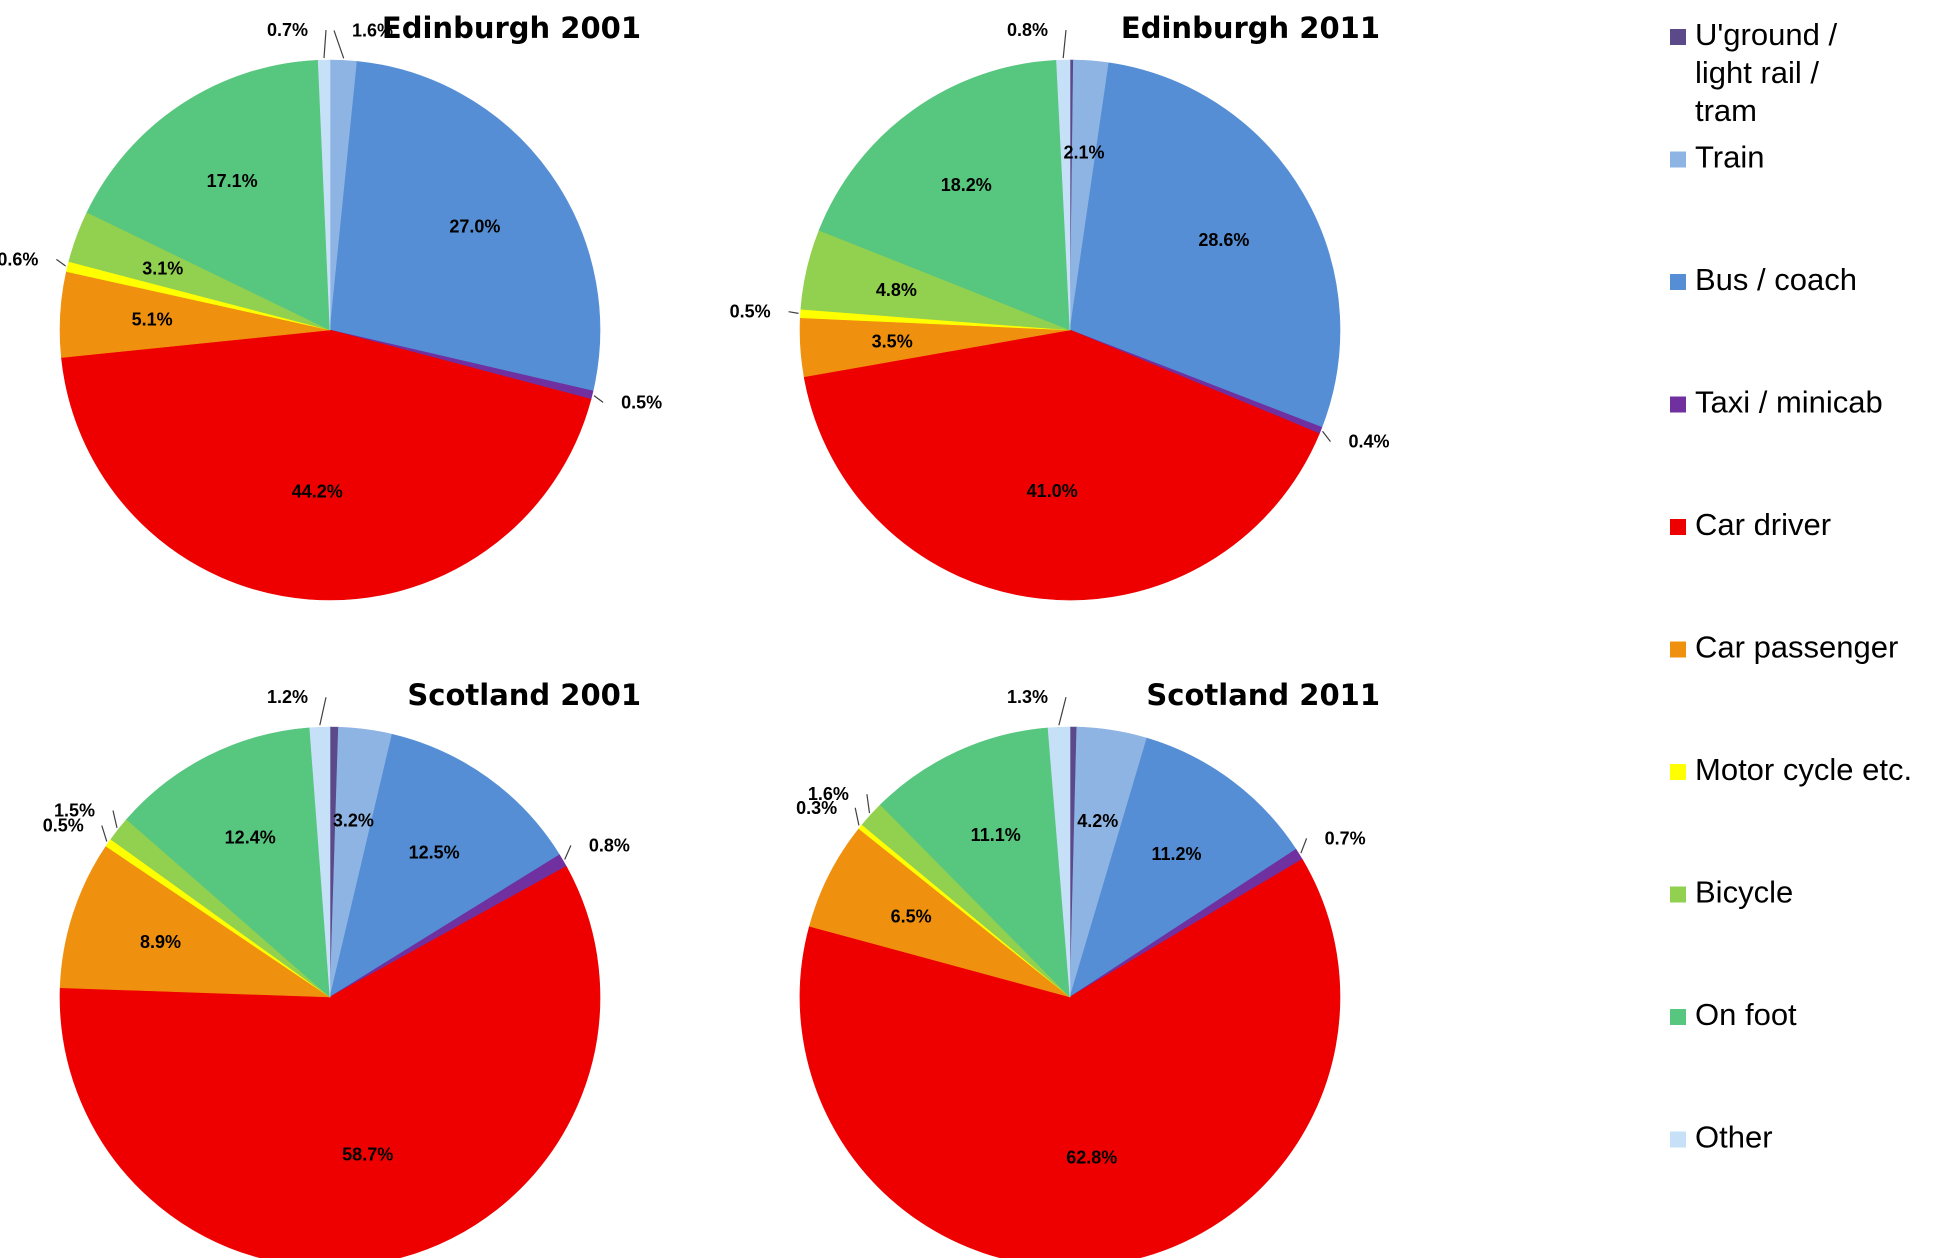  I want to click on slice-label-train: 4.2%, so click(1097, 821).